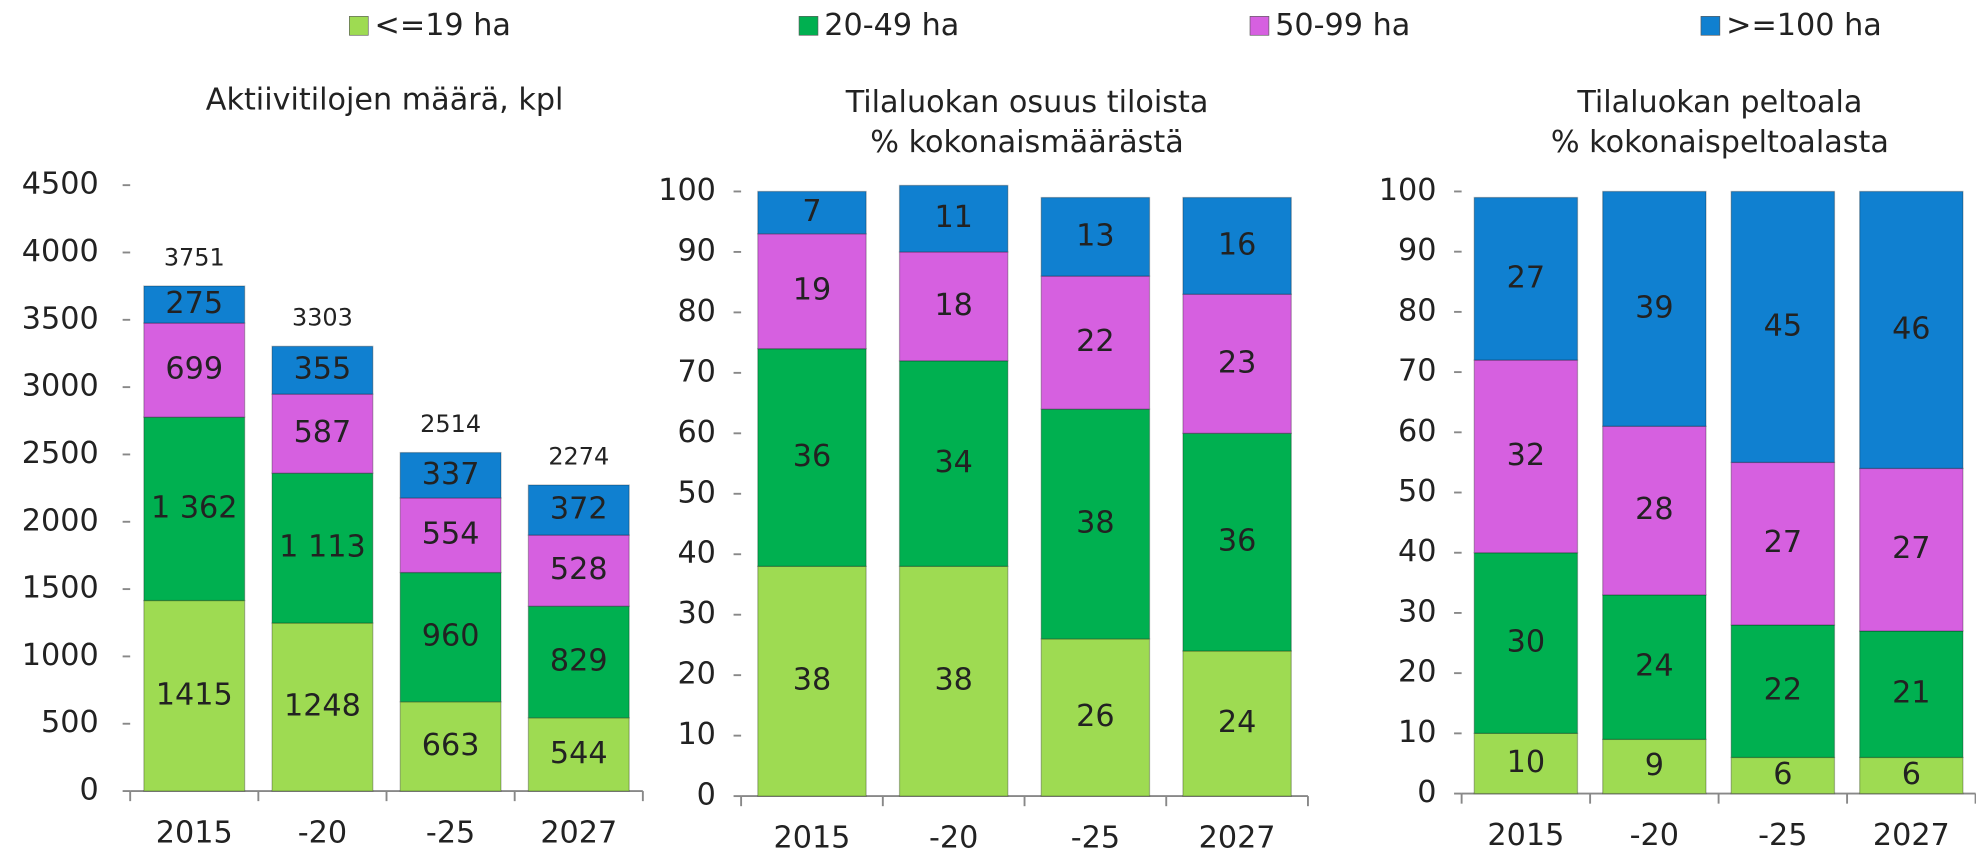 This screenshot has width=1976, height=849. Describe the element at coordinates (687, 190) in the screenshot. I see `y-tick-label: 100` at that location.